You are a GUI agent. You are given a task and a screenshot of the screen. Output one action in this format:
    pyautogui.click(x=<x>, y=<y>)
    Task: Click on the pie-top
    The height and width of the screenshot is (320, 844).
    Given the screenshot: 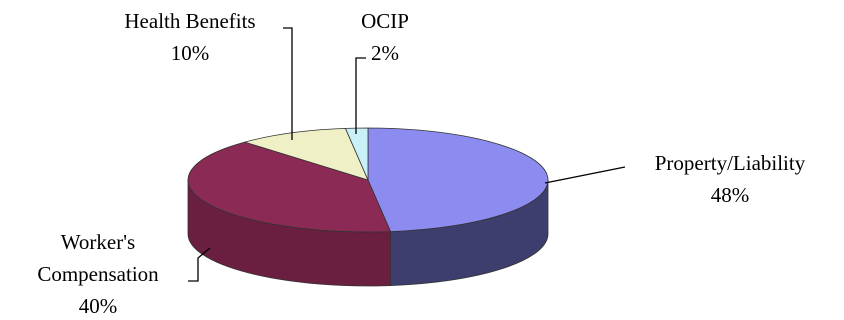 What is the action you would take?
    pyautogui.click(x=368, y=180)
    